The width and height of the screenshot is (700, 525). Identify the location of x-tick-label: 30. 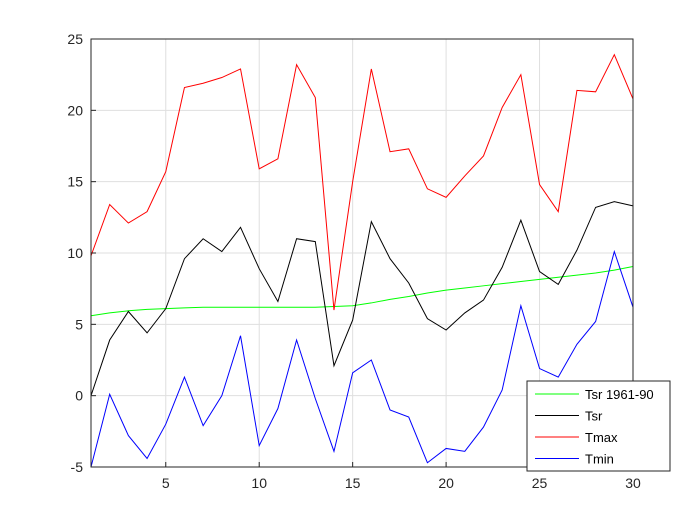
(633, 483).